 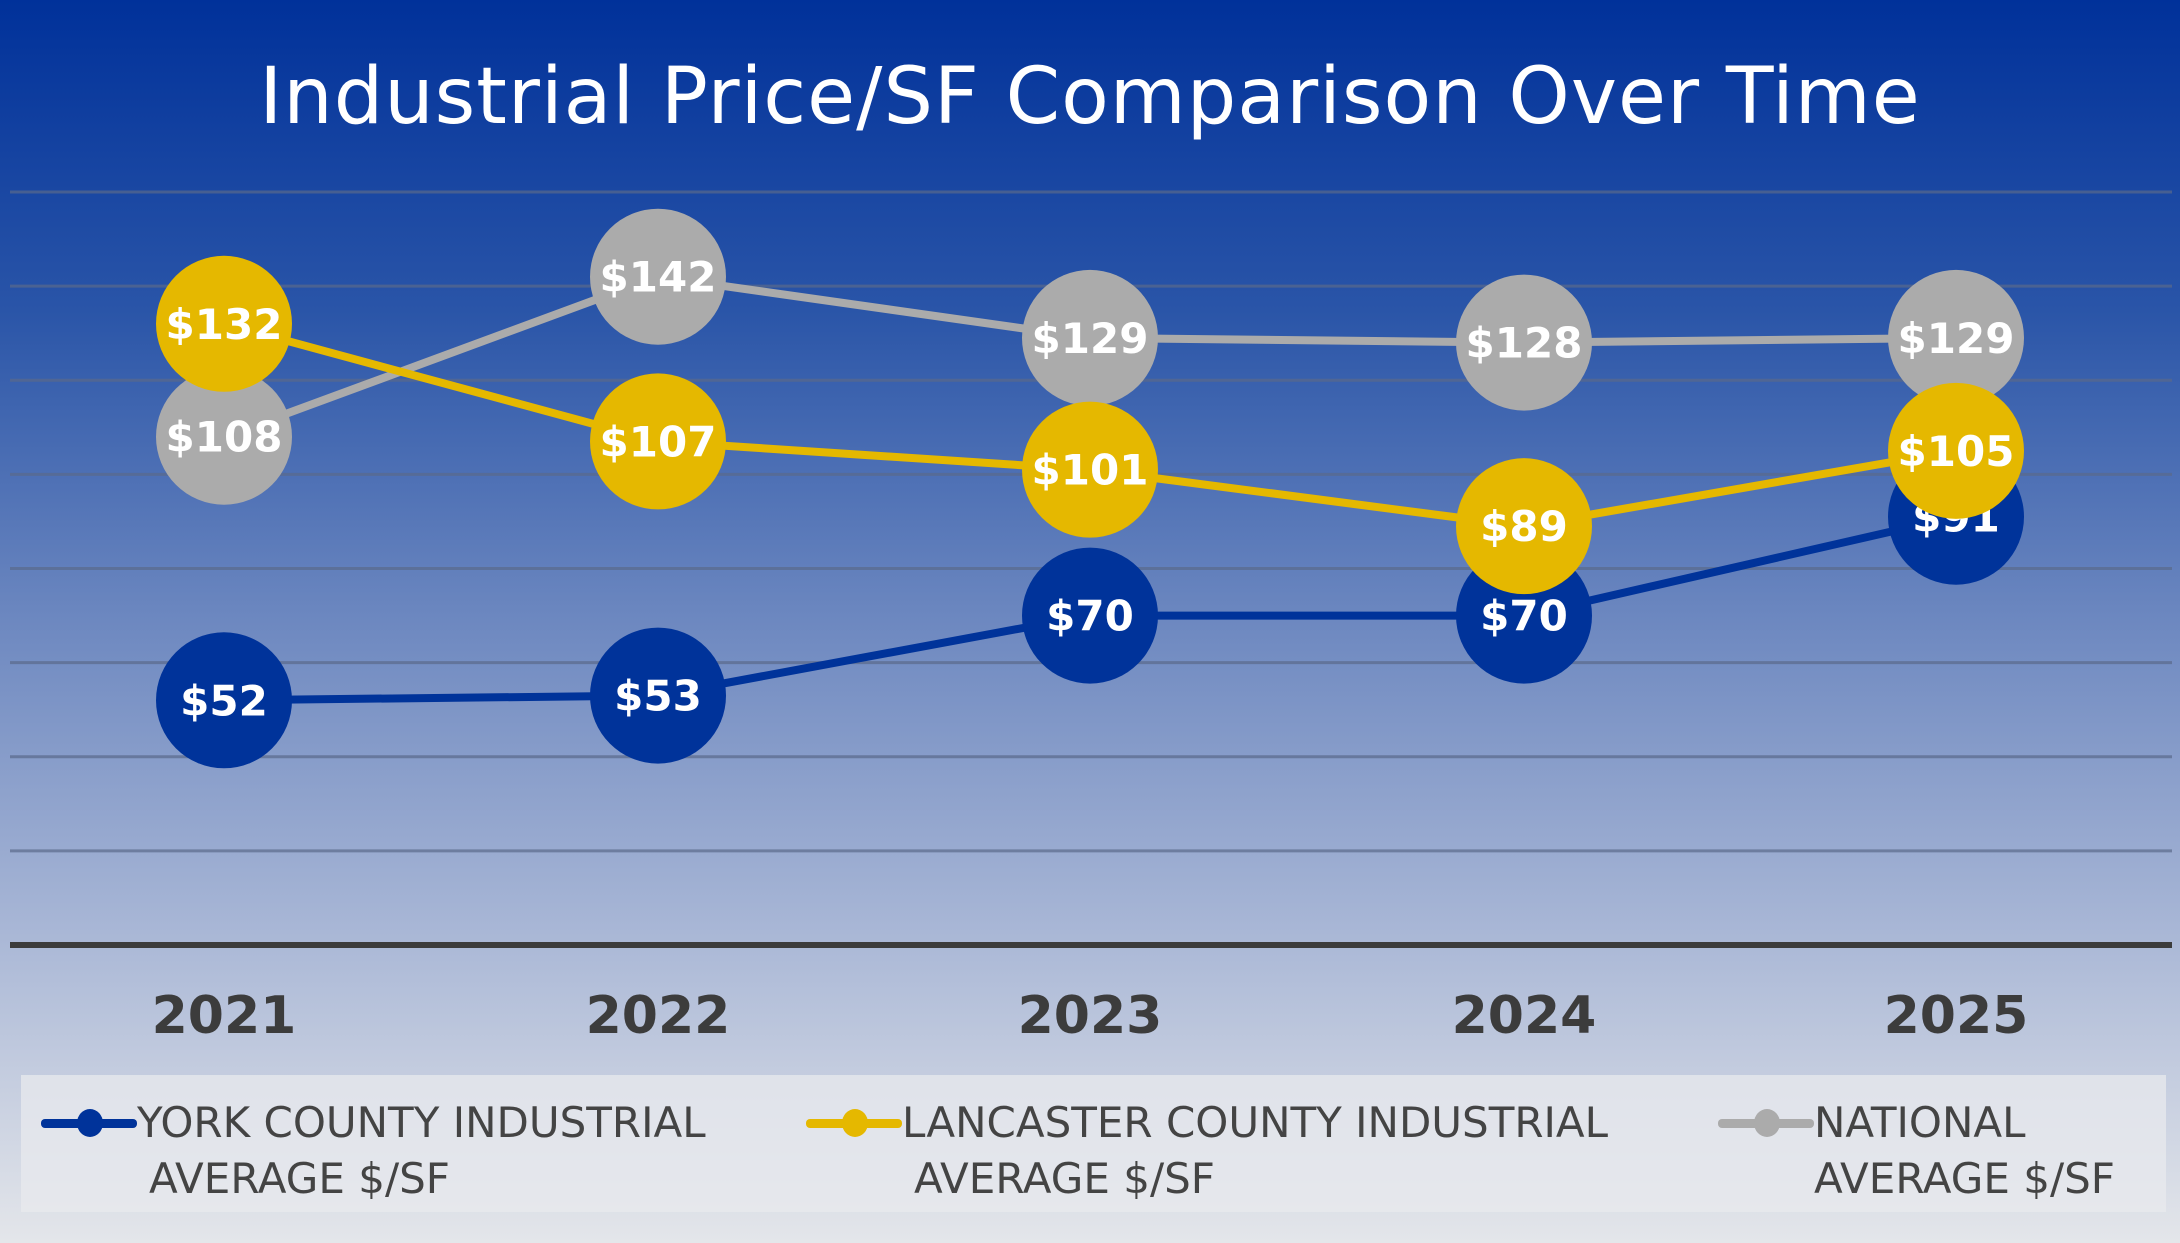 What do you see at coordinates (224, 1016) in the screenshot?
I see `x-tick-label: 2021` at bounding box center [224, 1016].